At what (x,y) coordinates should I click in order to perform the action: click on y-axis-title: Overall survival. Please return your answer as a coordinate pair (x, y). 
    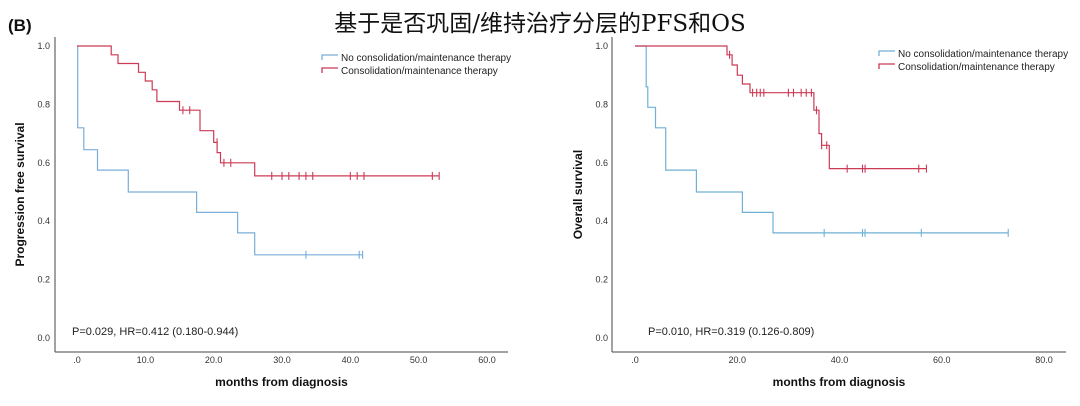
    Looking at the image, I should click on (578, 194).